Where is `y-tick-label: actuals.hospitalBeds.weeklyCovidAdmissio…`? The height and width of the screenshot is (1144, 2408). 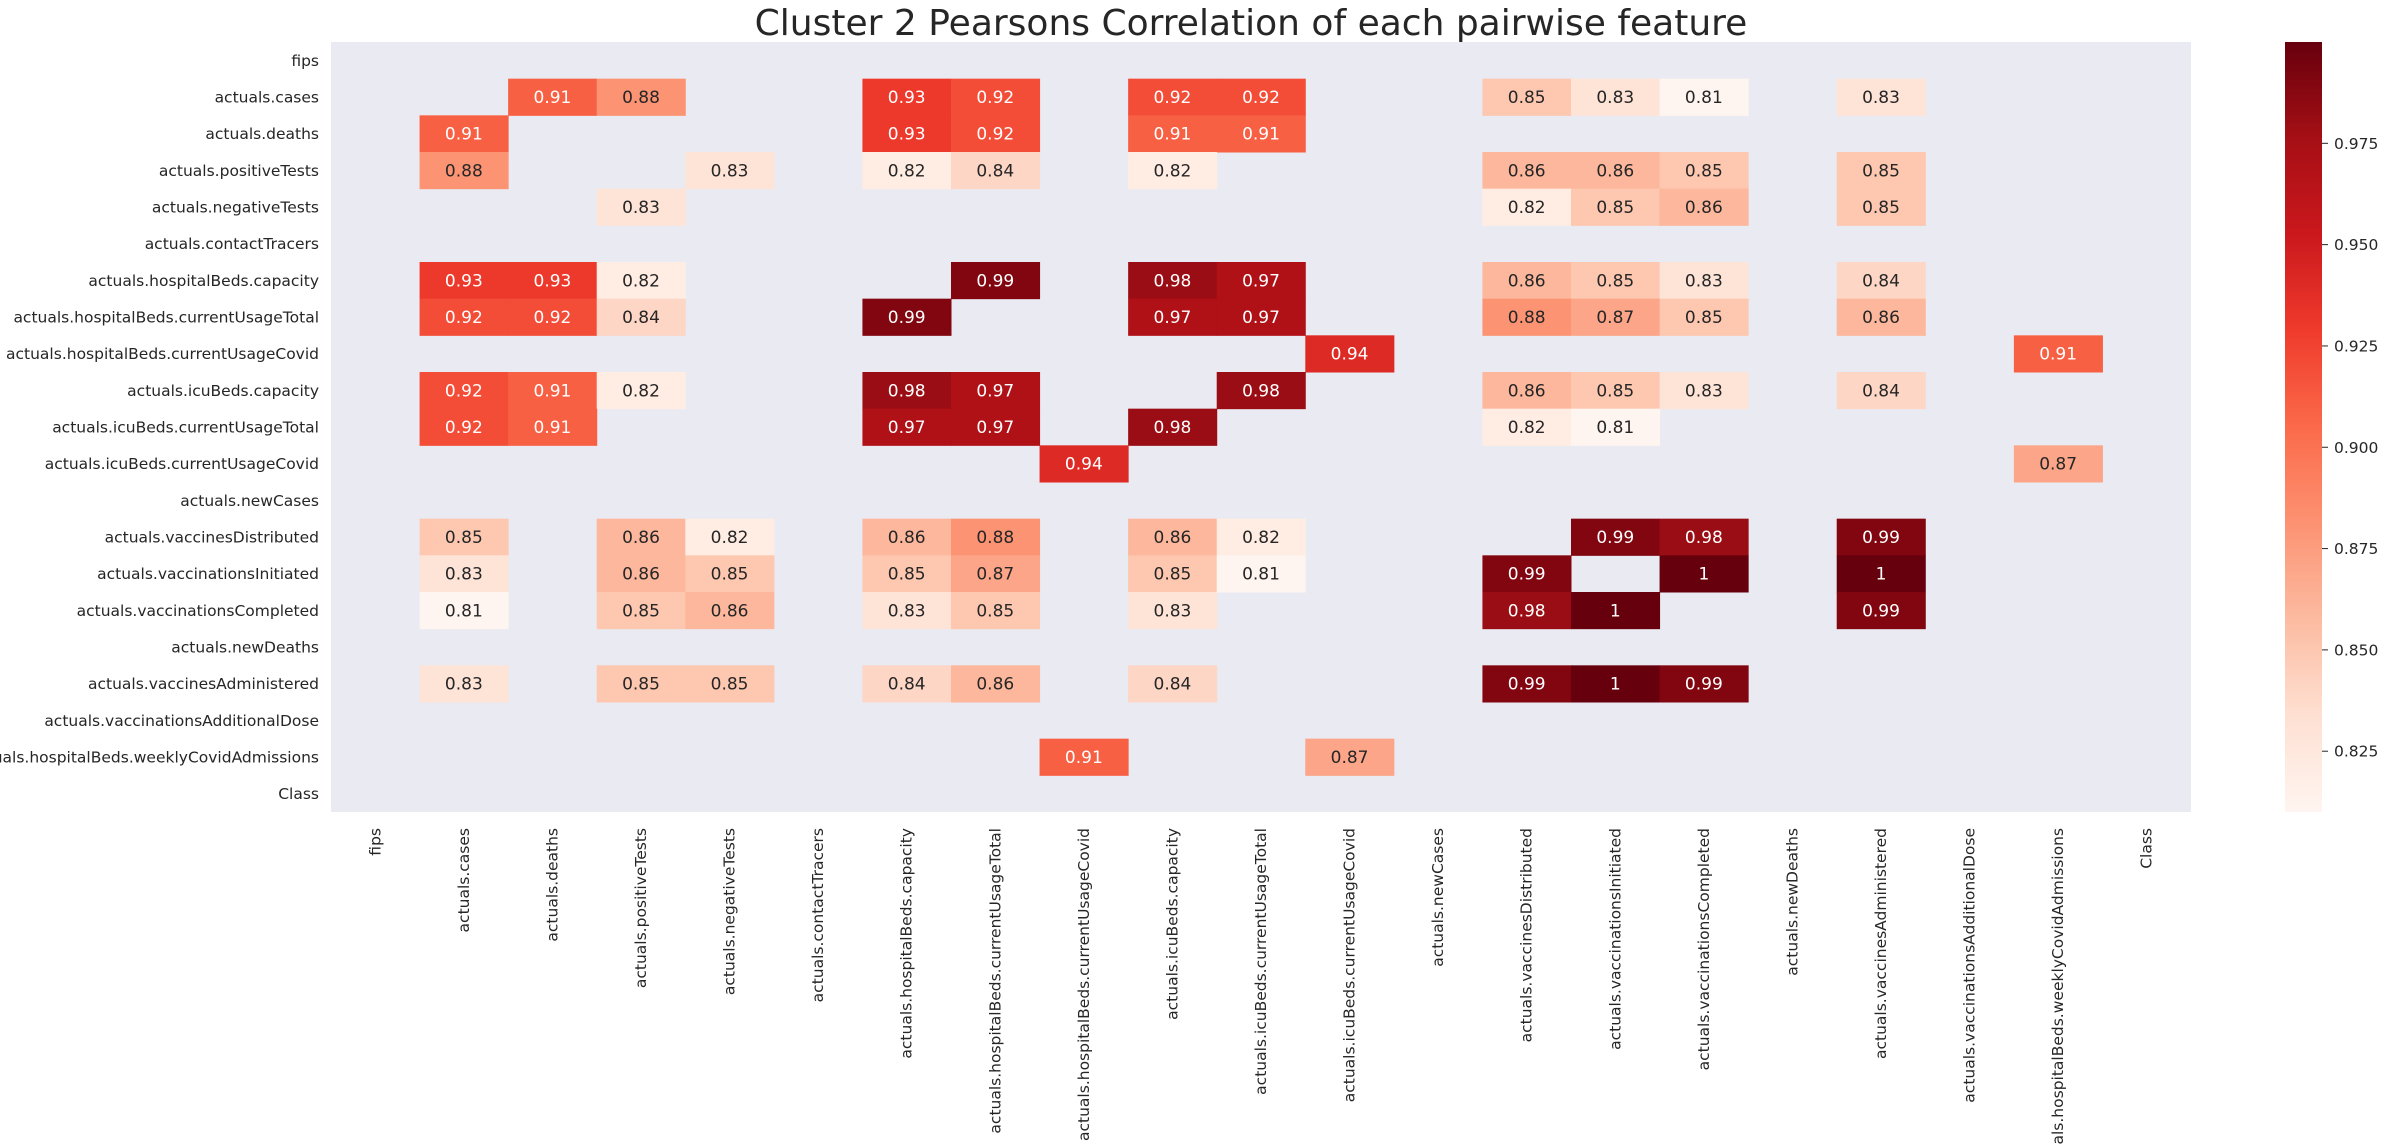
y-tick-label: actuals.hospitalBeds.weeklyCovidAdmissio… is located at coordinates (159, 758).